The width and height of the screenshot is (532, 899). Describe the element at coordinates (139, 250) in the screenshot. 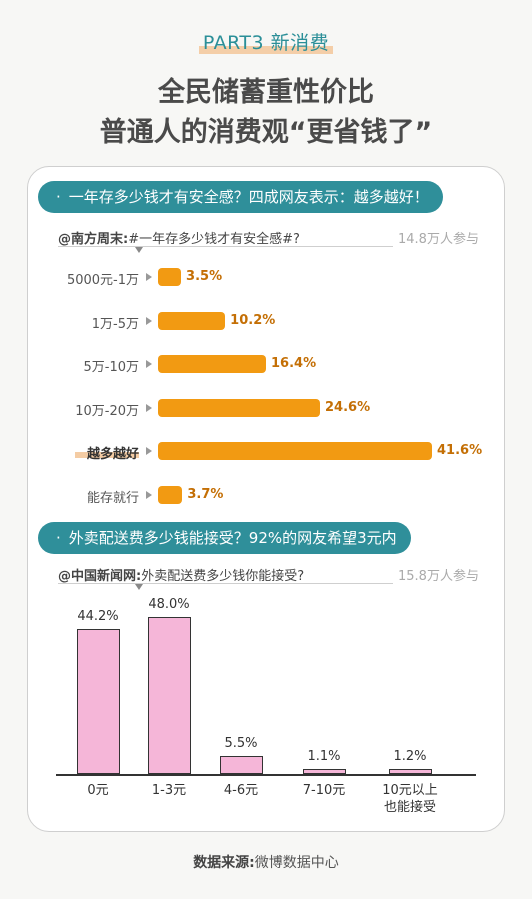

I see `section1-pointer` at that location.